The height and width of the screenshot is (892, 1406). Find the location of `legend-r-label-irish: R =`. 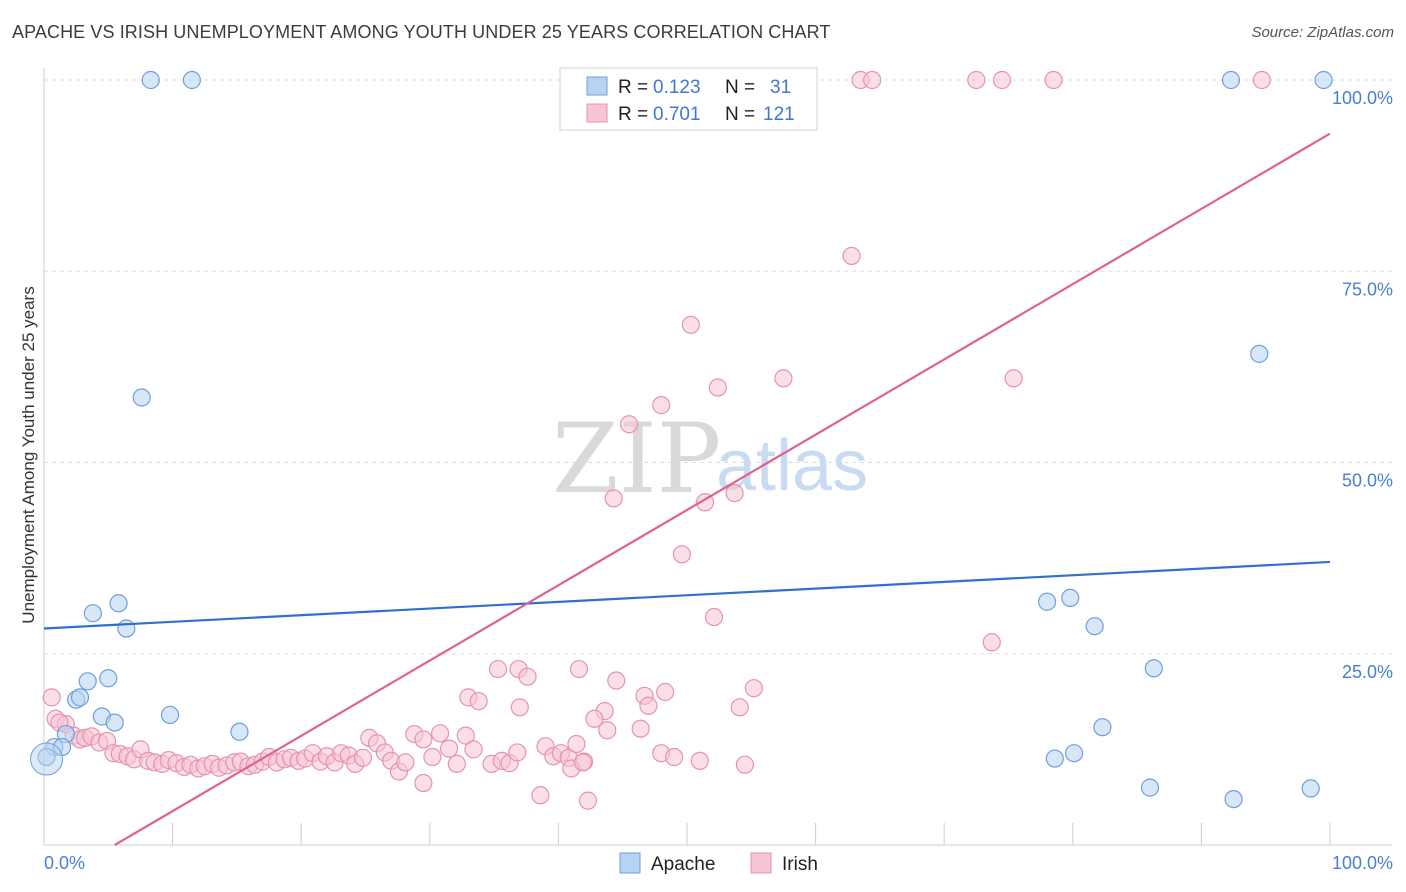

legend-r-label-irish: R = is located at coordinates (633, 114).